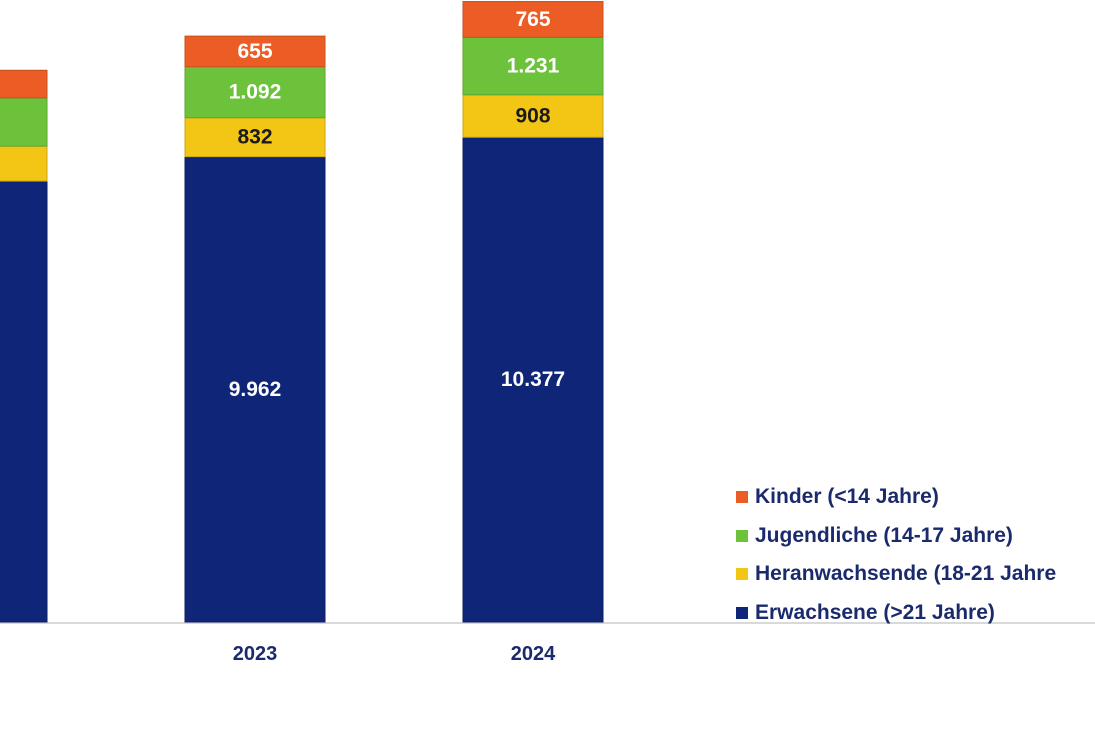  I want to click on data-label-2024-2: 908, so click(532, 116).